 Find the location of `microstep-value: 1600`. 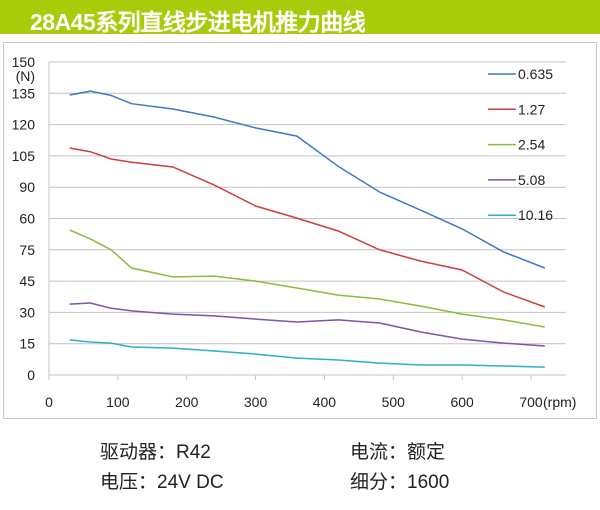

microstep-value: 1600 is located at coordinates (428, 482).